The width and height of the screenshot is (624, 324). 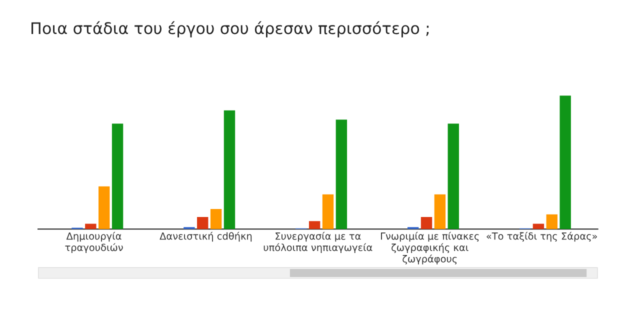 What do you see at coordinates (318, 242) in the screenshot?
I see `x-tick-label: Συνεργασία με τα υπόλοιπα νηπιαγωγεία` at bounding box center [318, 242].